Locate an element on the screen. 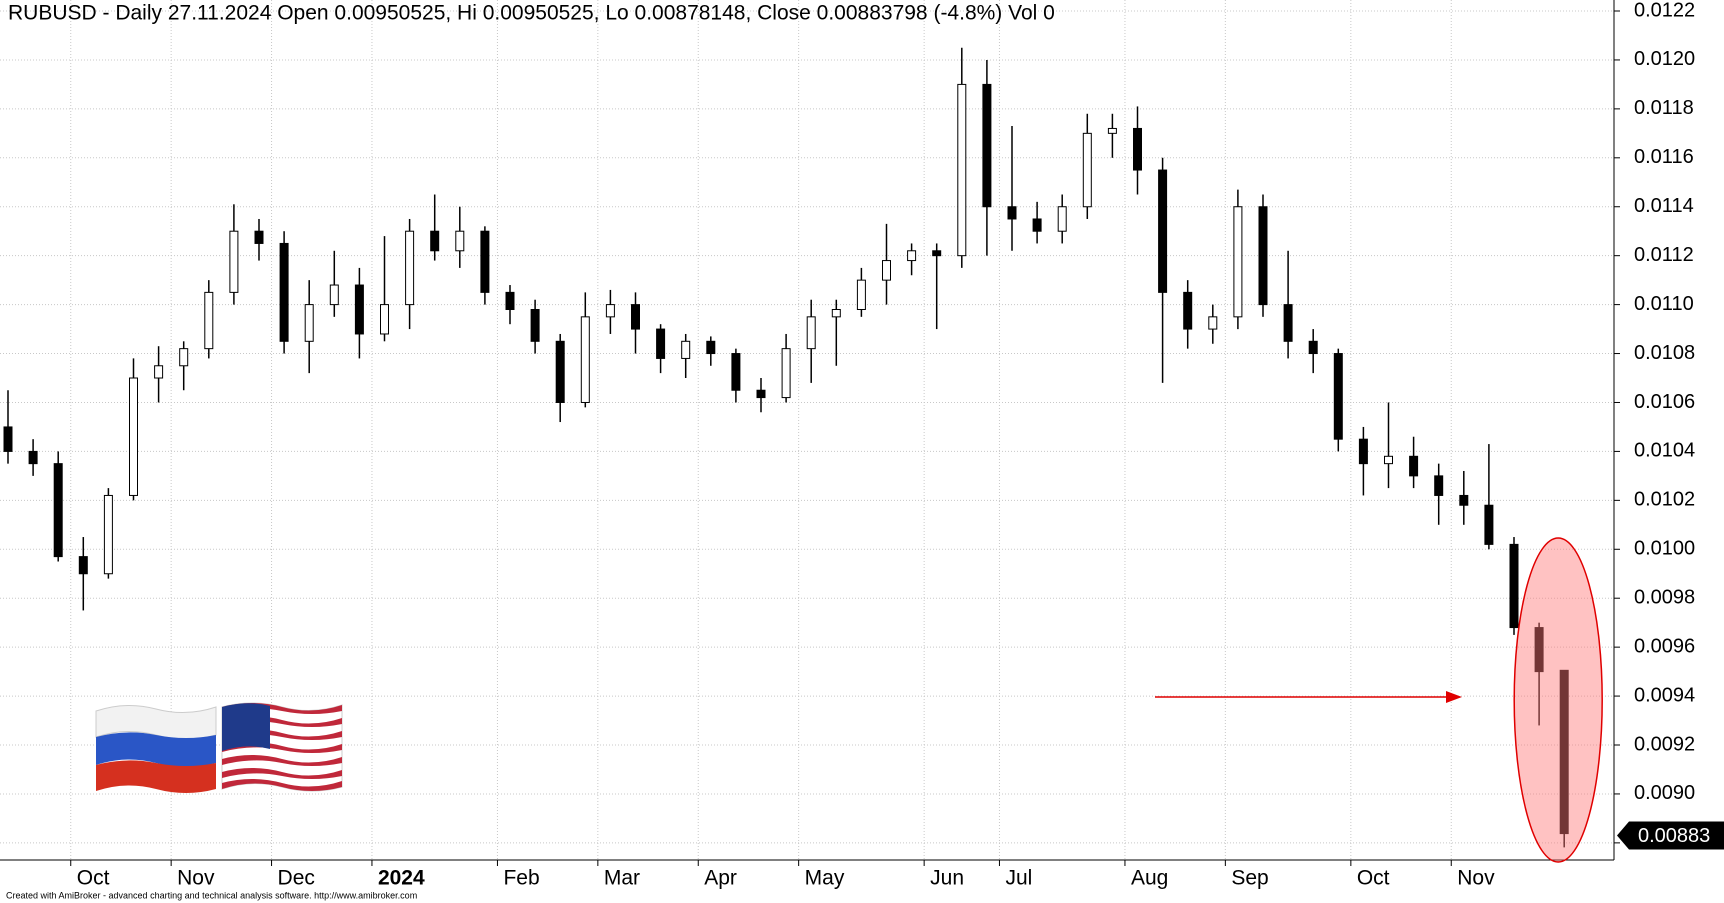 This screenshot has height=903, width=1724. x-tick-label: May is located at coordinates (825, 878).